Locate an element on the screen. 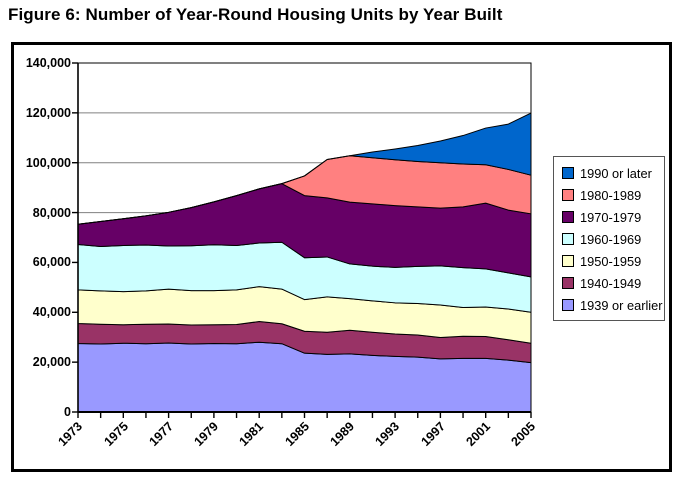 The width and height of the screenshot is (689, 495). y-axis-tick-label: 140,000 is located at coordinates (48, 63).